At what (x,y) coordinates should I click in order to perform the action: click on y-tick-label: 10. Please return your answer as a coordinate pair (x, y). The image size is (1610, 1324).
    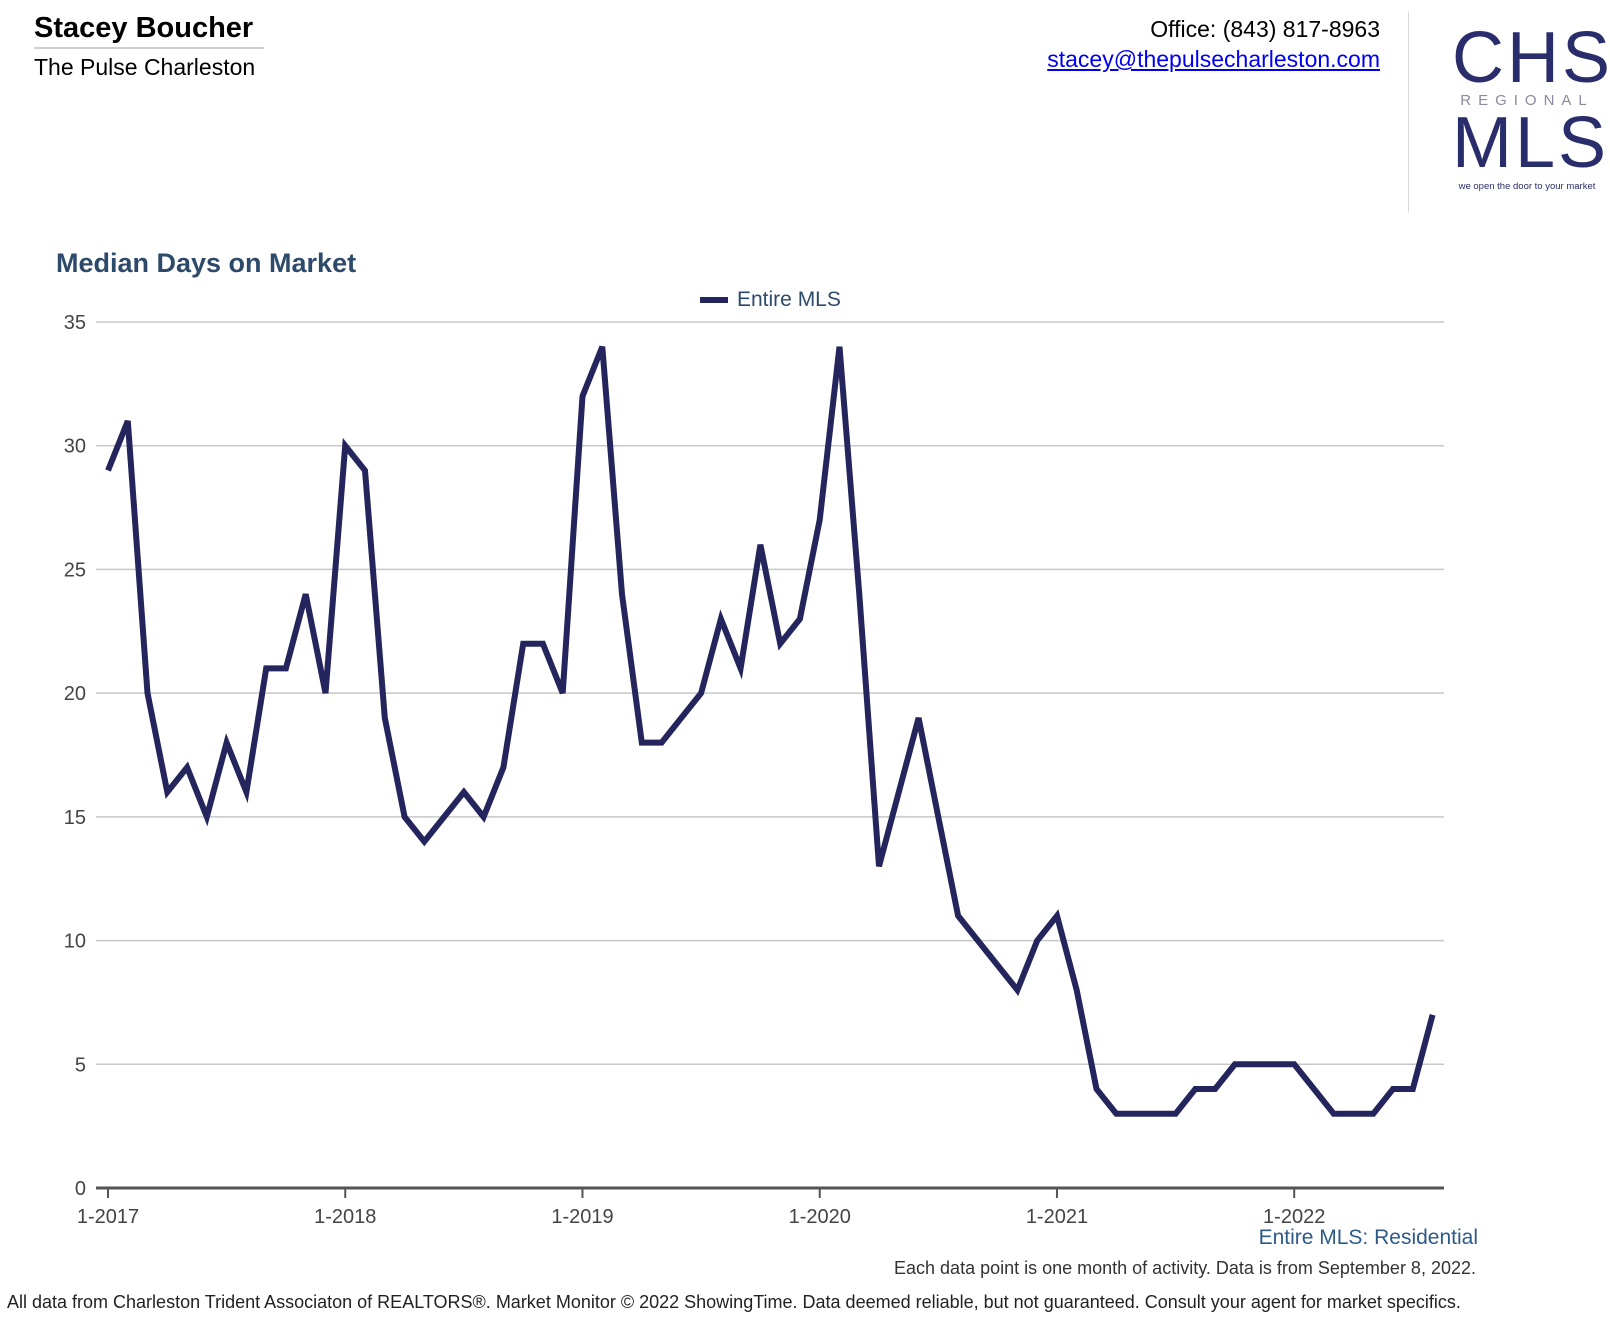
    Looking at the image, I should click on (75, 942).